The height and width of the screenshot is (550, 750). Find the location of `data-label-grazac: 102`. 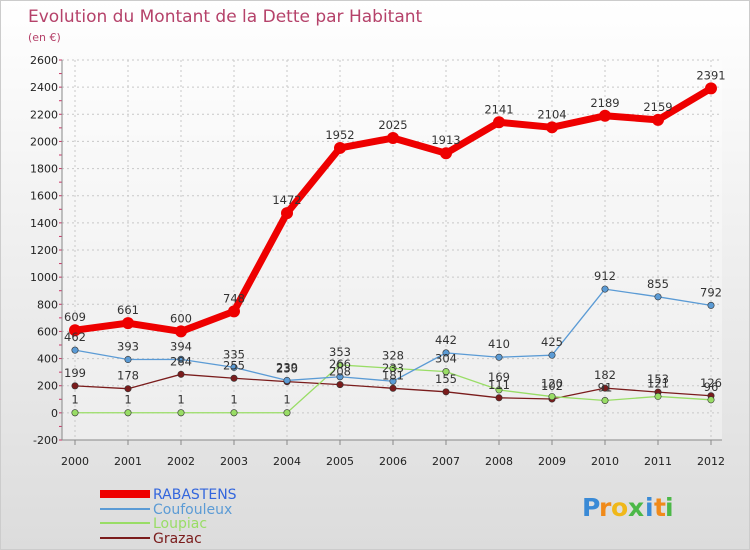

data-label-grazac: 102 is located at coordinates (552, 386).